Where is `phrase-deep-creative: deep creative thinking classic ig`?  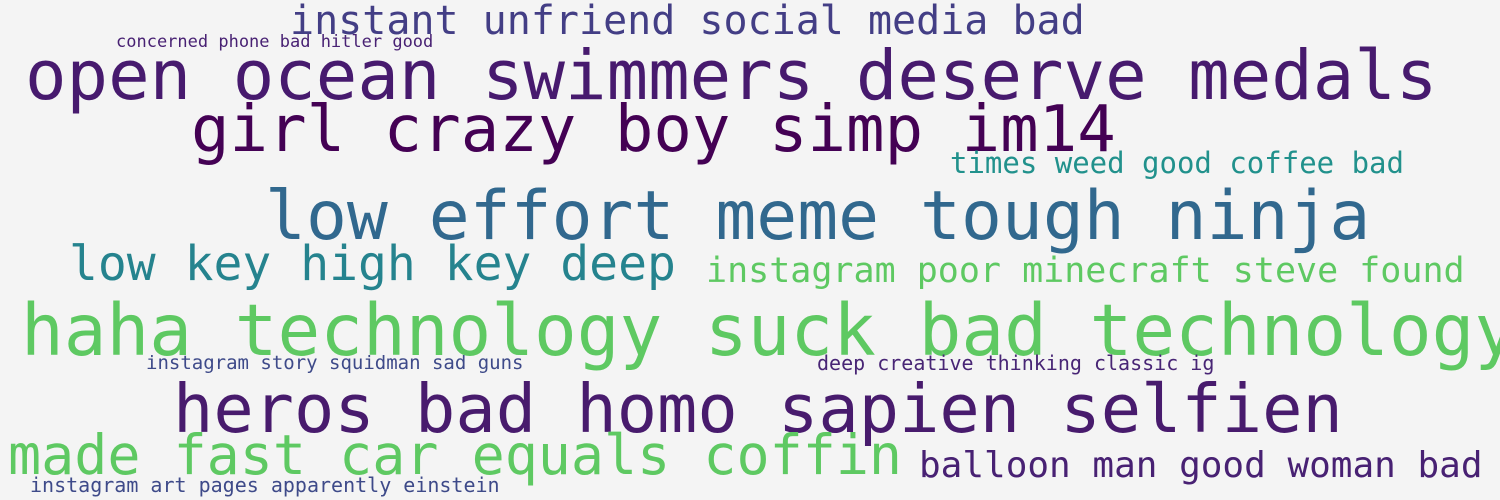 phrase-deep-creative: deep creative thinking classic ig is located at coordinates (1016, 363).